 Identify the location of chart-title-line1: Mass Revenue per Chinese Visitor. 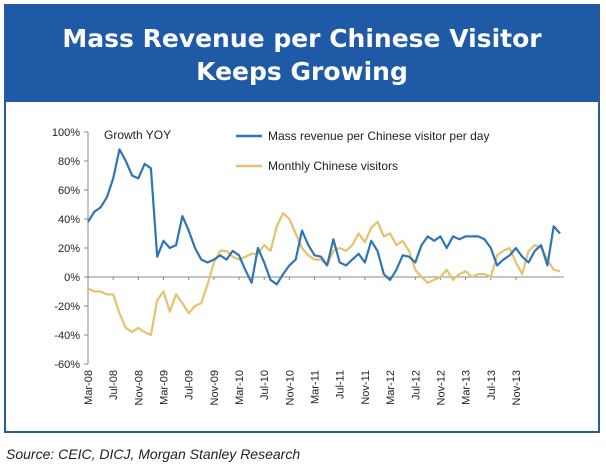
(302, 38).